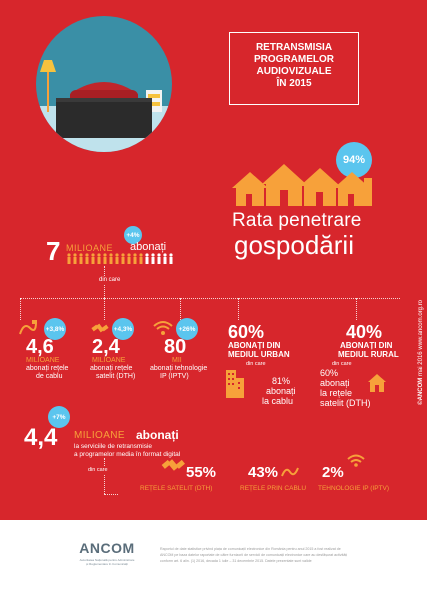  Describe the element at coordinates (273, 488) in the screenshot. I see `digital-cable-label: REȚELE PRIN CABLU` at that location.